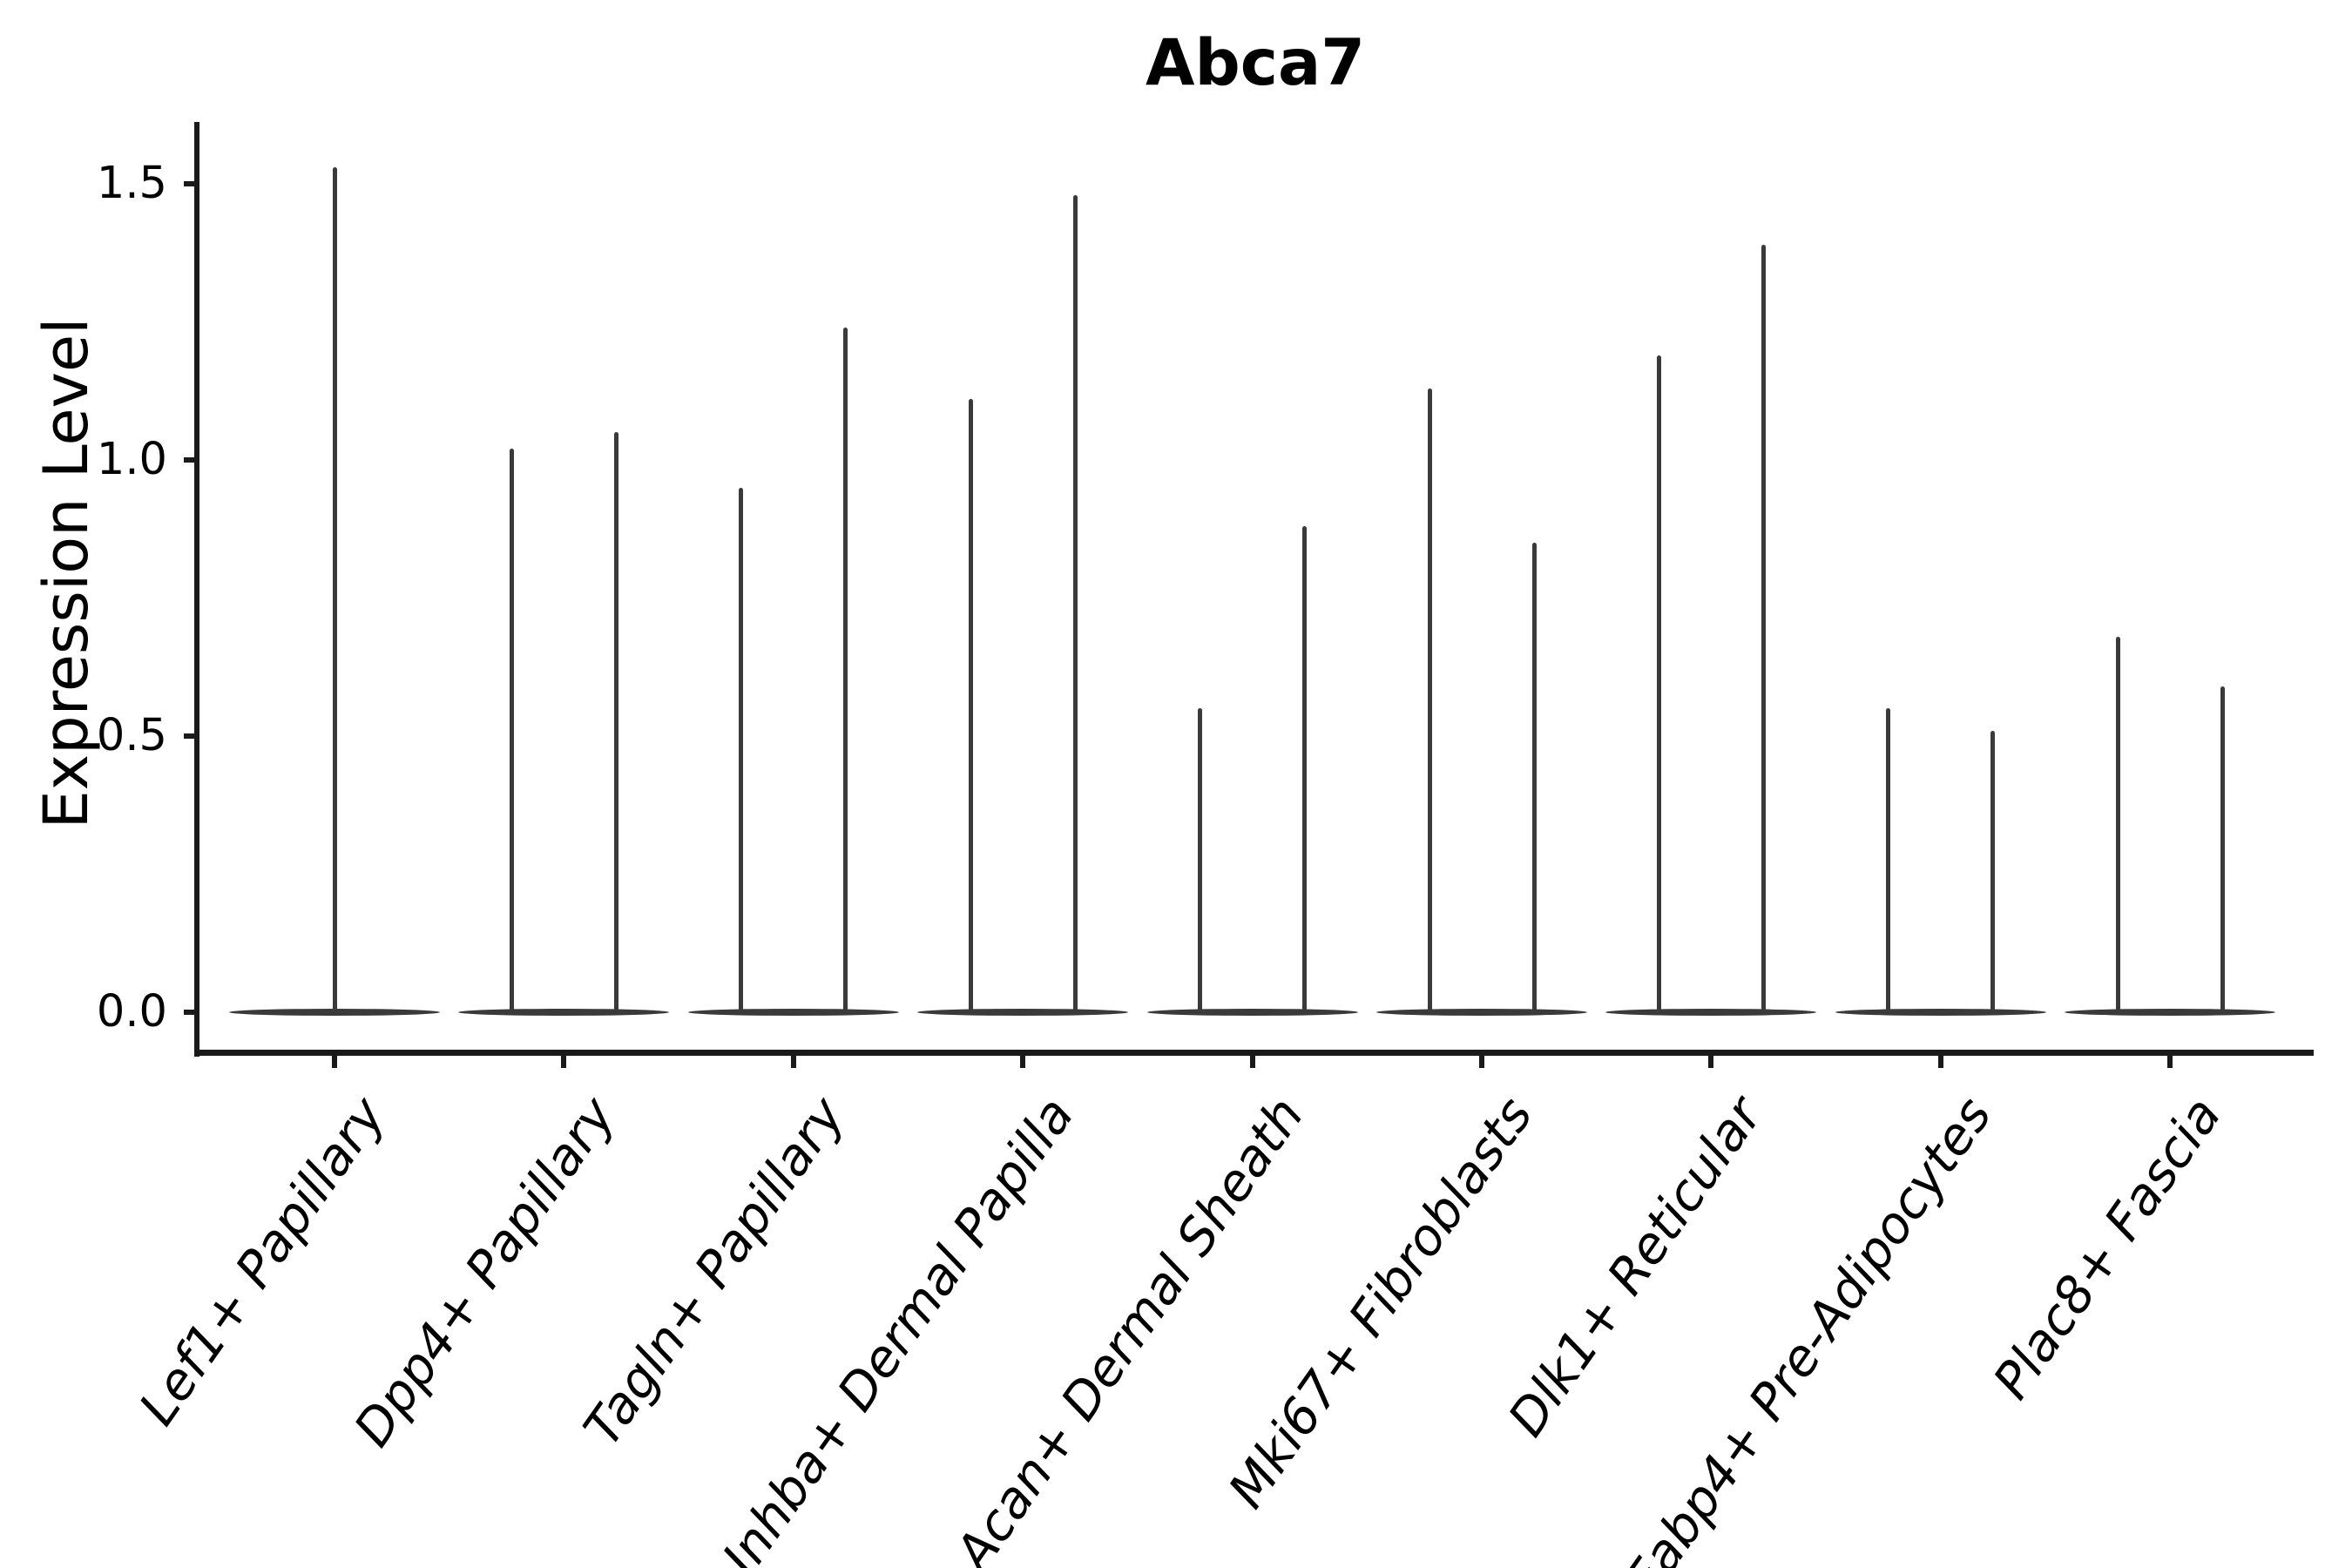 This screenshot has height=1568, width=2352. I want to click on x-axis-spine, so click(1254, 1053).